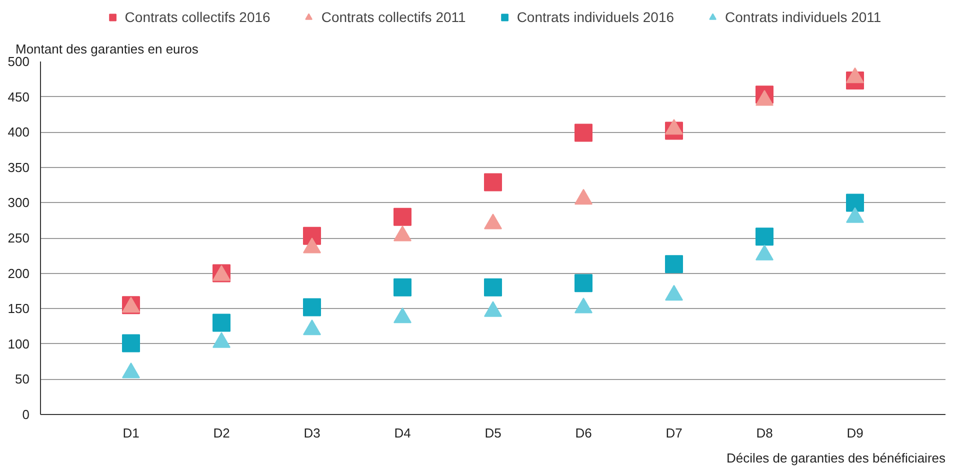 This screenshot has height=473, width=959. What do you see at coordinates (19, 344) in the screenshot?
I see `y-tick-label: 100` at bounding box center [19, 344].